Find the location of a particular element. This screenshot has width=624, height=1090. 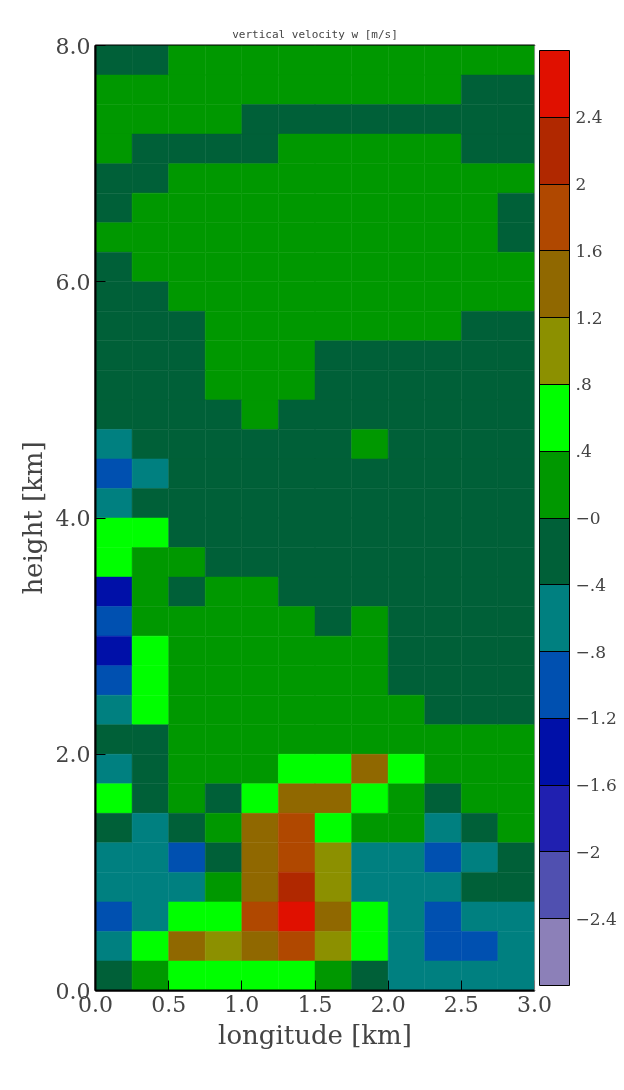

color-bar-label: 2 is located at coordinates (581, 184).